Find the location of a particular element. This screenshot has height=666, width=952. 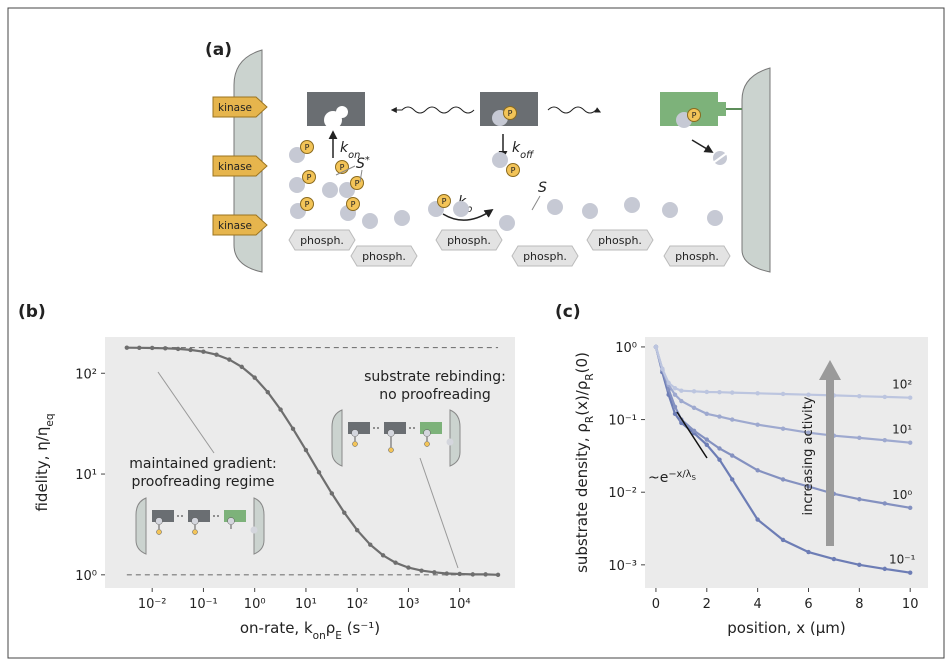

series-label: 10⁰ is located at coordinates (902, 495).